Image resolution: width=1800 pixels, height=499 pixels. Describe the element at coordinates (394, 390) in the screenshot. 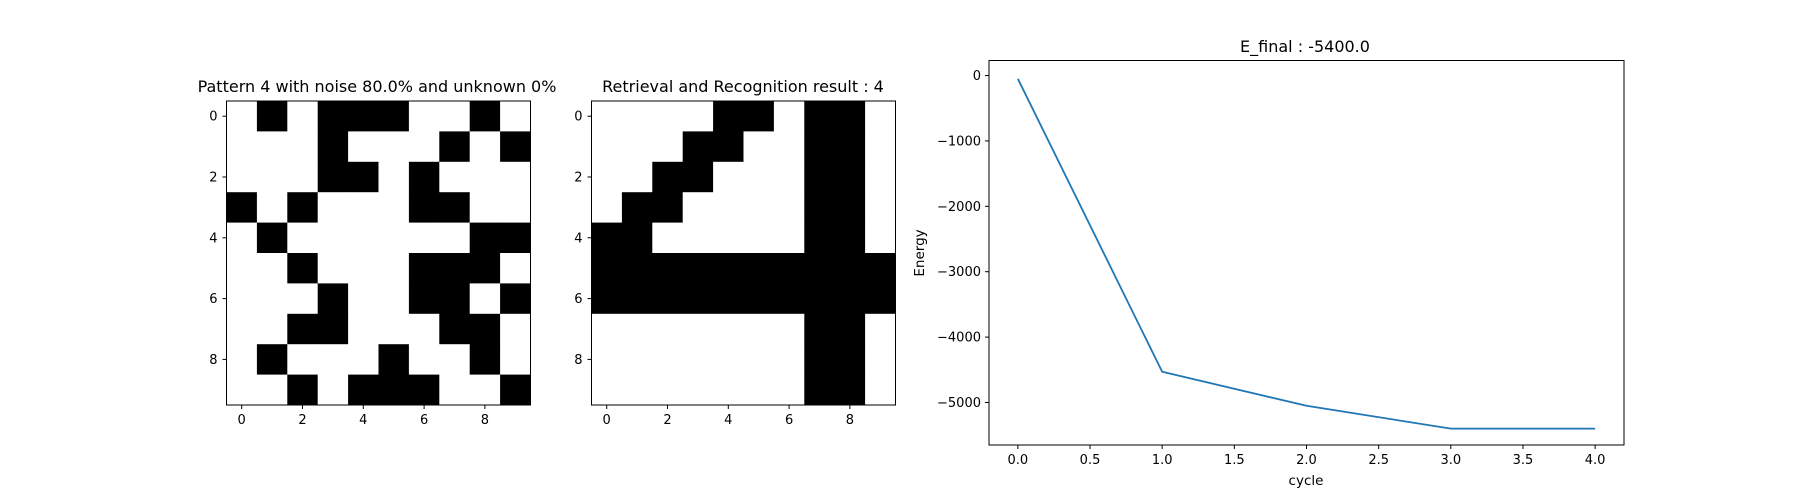

I see `cell-r9-c5` at that location.